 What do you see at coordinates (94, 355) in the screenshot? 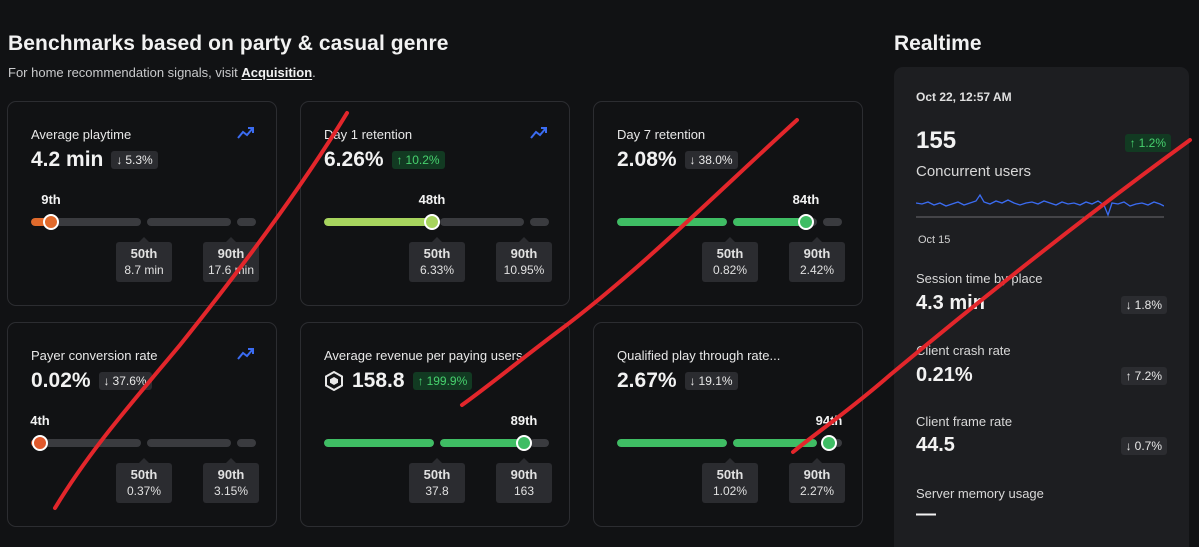
I see `metric-label: Payer conversion rate` at bounding box center [94, 355].